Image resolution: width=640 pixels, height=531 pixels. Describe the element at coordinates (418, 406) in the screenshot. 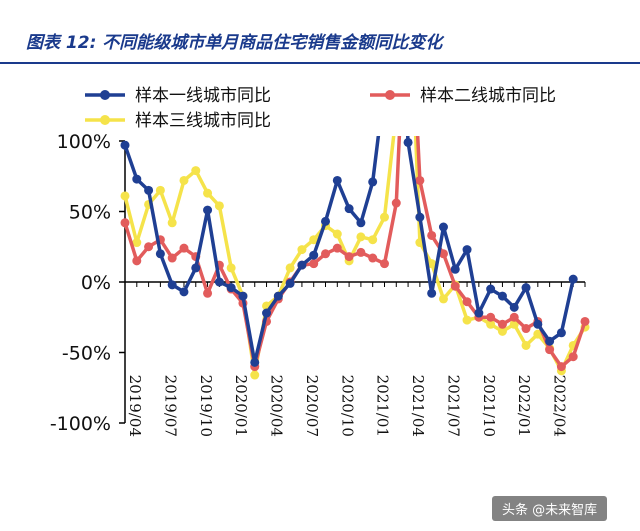

I see `x-tick-label: 2021/04` at that location.